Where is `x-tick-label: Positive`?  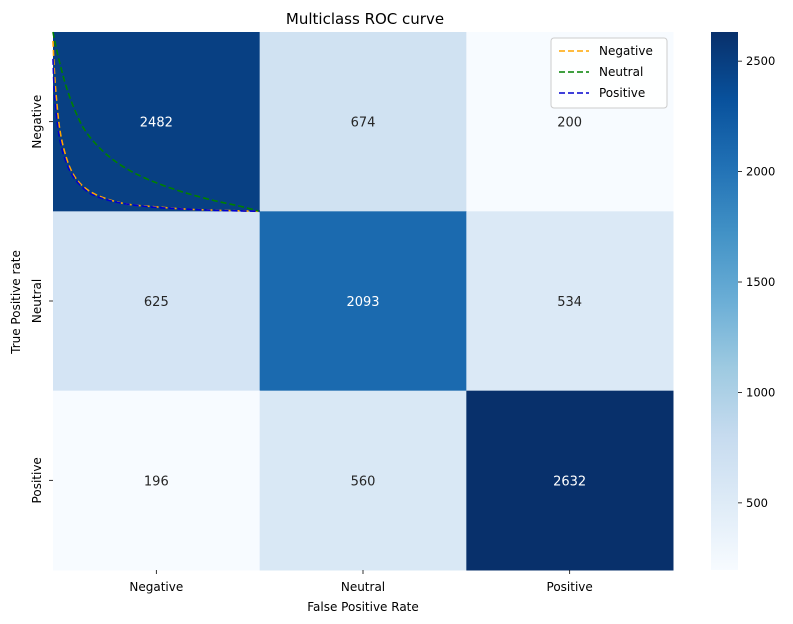
x-tick-label: Positive is located at coordinates (570, 587).